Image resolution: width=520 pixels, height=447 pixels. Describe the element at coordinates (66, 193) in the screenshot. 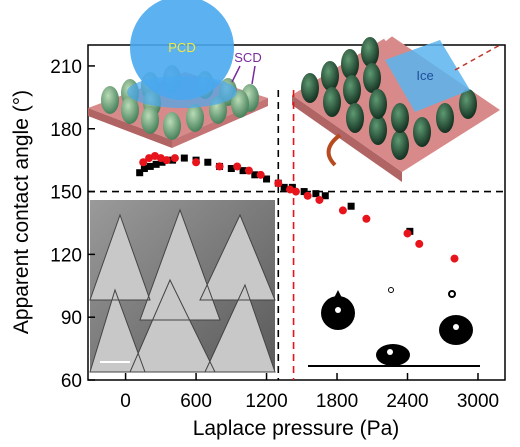

I see `y-tick-label: 150` at that location.